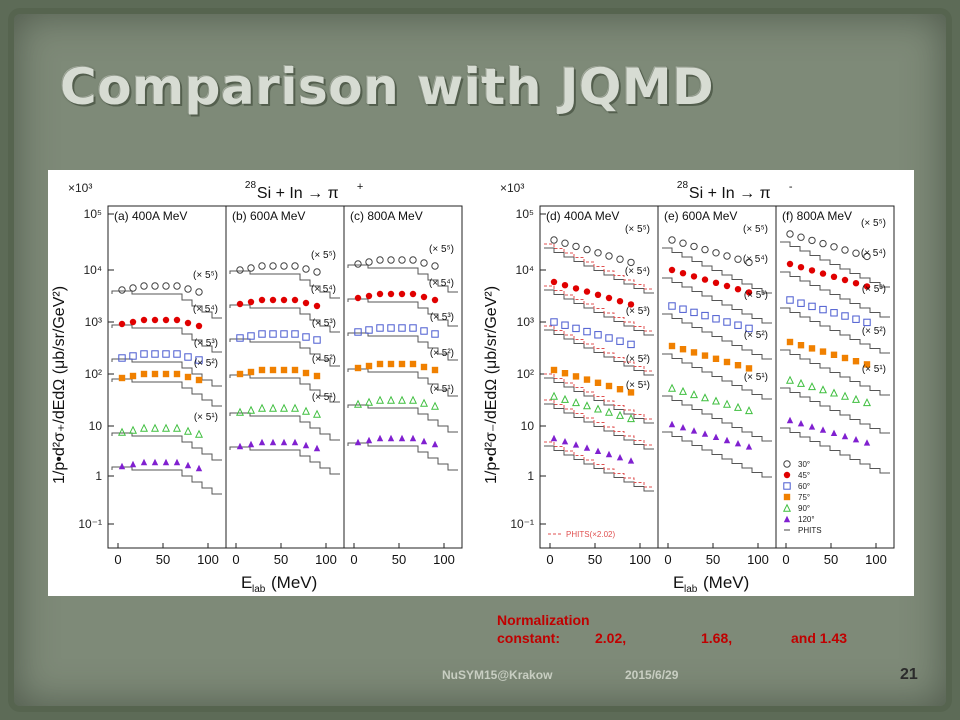 The image size is (960, 720). Describe the element at coordinates (804, 497) in the screenshot. I see `legend-label: 75°` at that location.